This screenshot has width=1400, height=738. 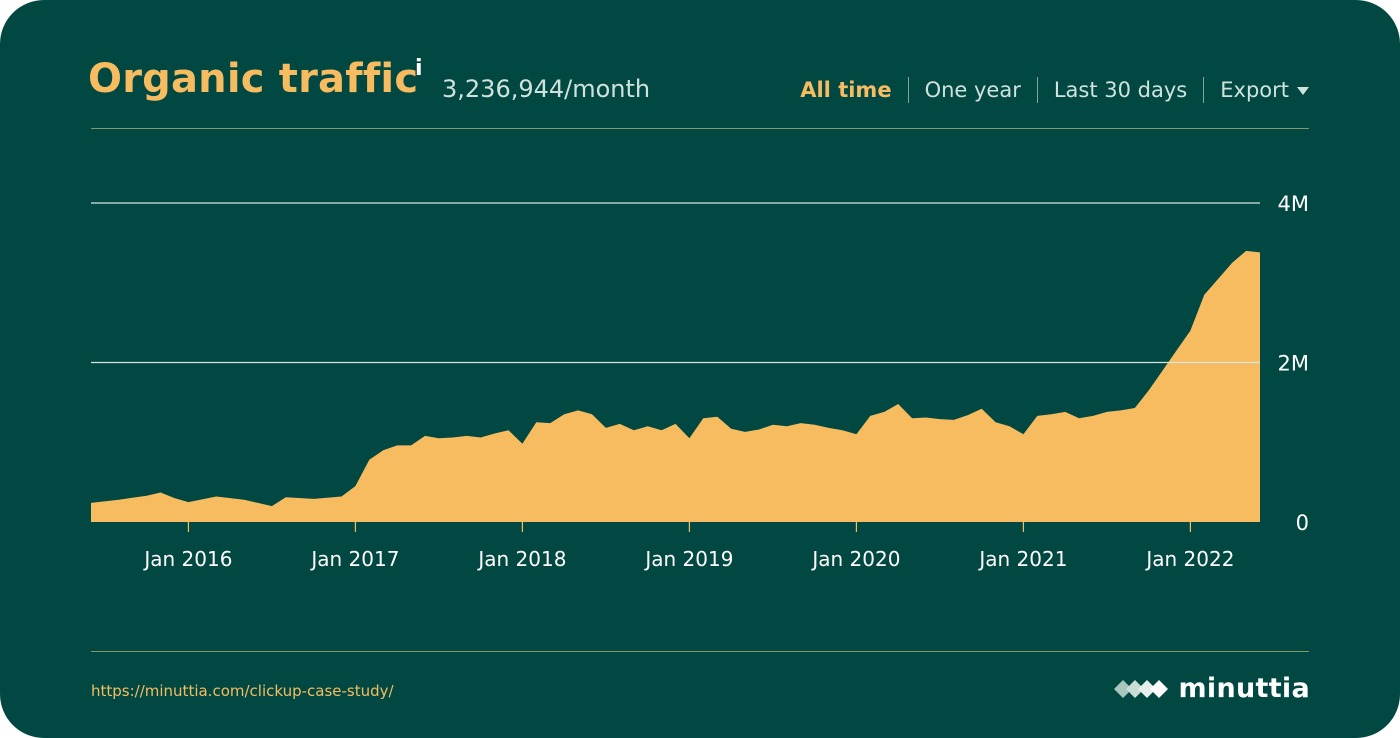 What do you see at coordinates (700, 128) in the screenshot?
I see `header-divider` at bounding box center [700, 128].